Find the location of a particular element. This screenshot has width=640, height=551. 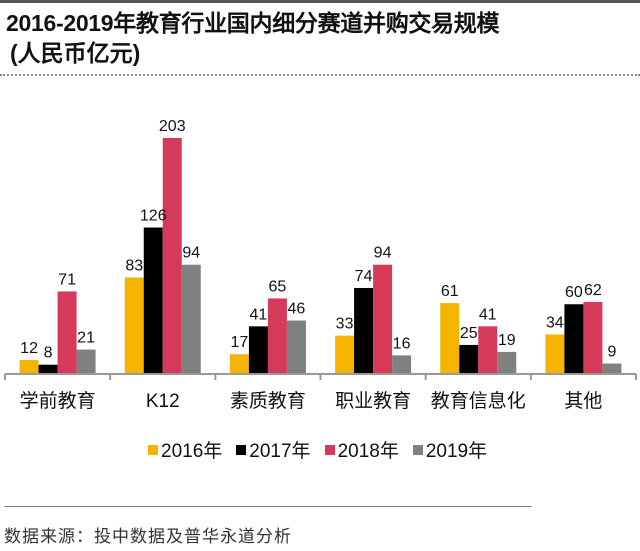

data-label: 8 is located at coordinates (48, 353).